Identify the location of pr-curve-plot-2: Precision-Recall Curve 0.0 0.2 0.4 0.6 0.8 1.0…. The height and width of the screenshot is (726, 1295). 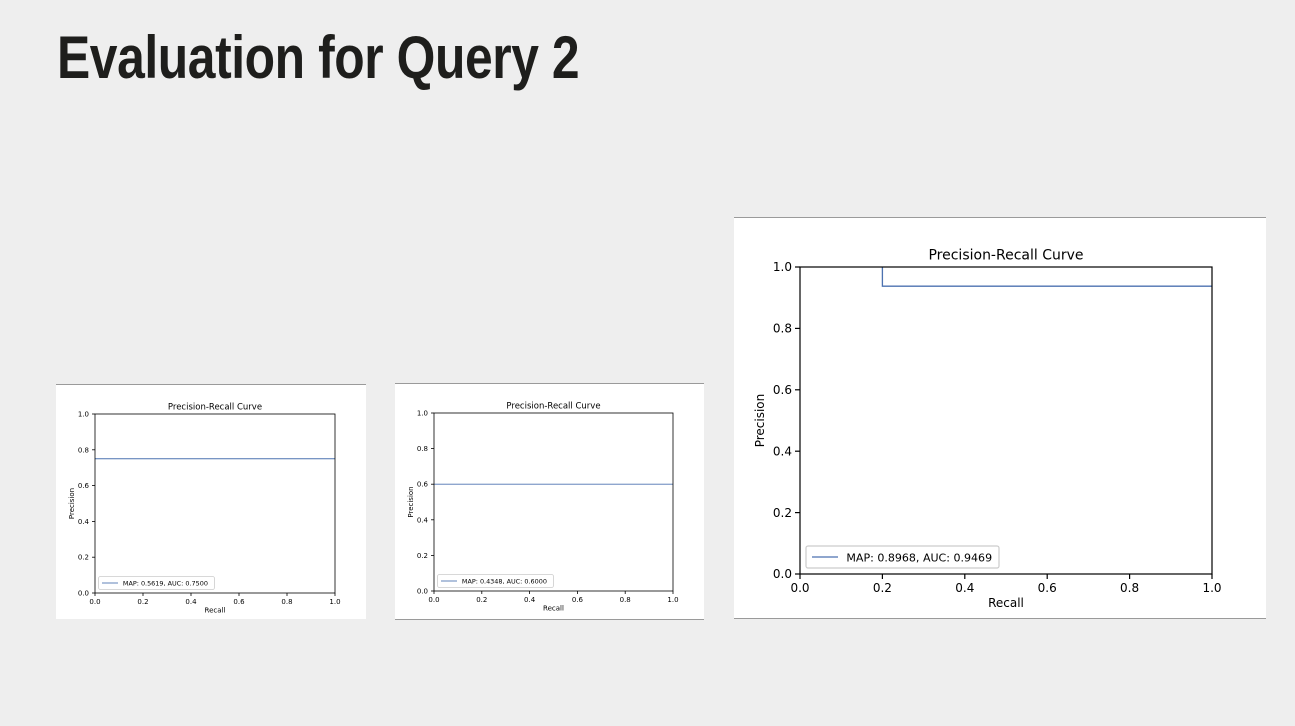
(543, 506).